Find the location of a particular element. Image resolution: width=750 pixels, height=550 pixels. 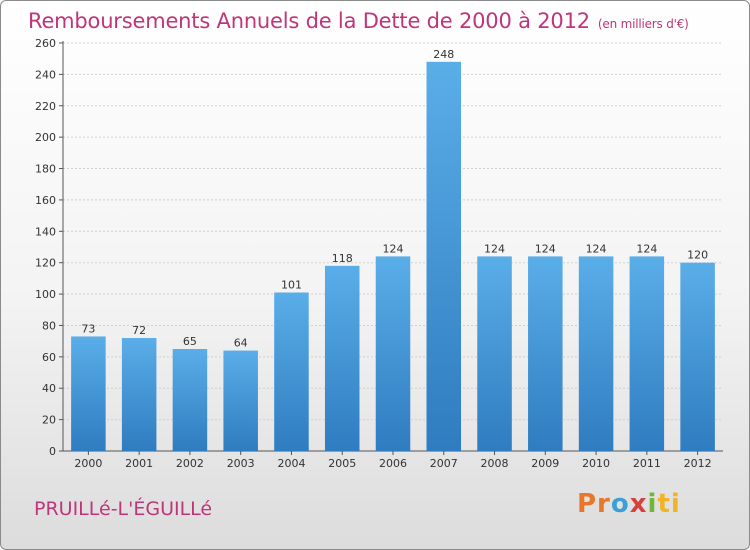

x-tick-label: 2001 is located at coordinates (139, 463).